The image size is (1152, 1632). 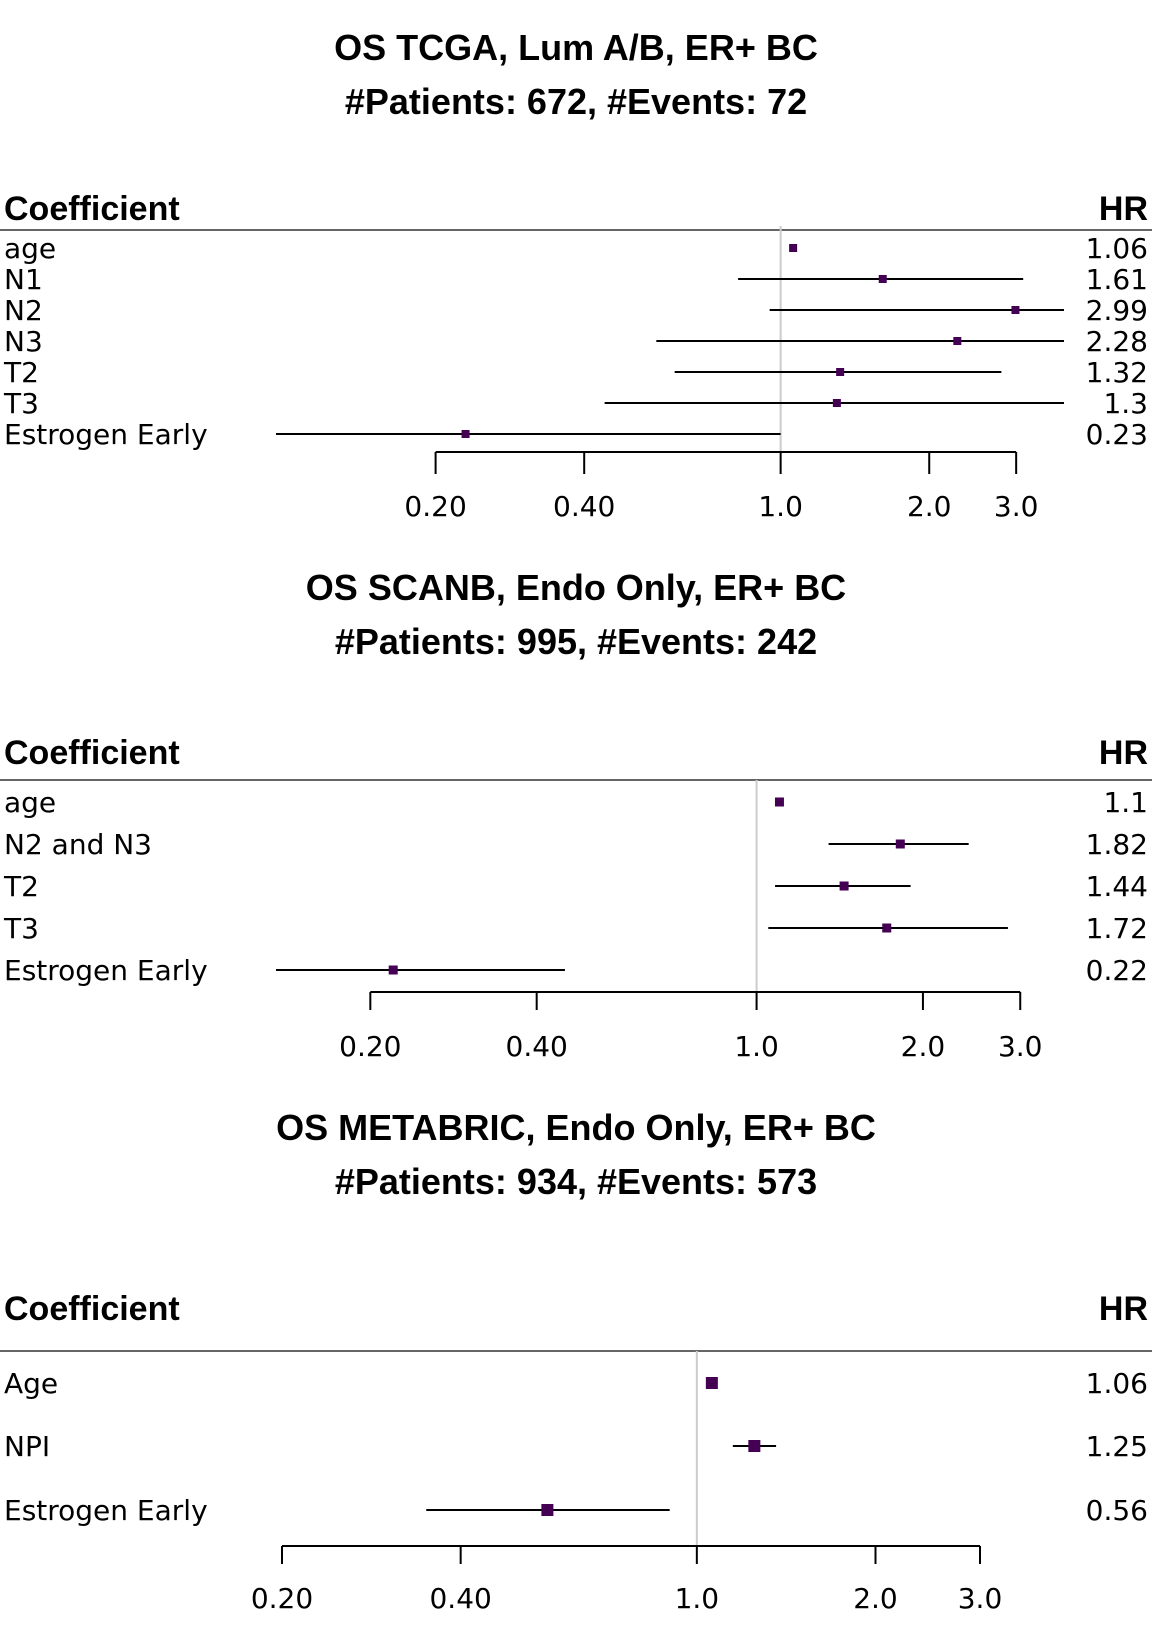 What do you see at coordinates (23, 310) in the screenshot?
I see `row-label: N2` at bounding box center [23, 310].